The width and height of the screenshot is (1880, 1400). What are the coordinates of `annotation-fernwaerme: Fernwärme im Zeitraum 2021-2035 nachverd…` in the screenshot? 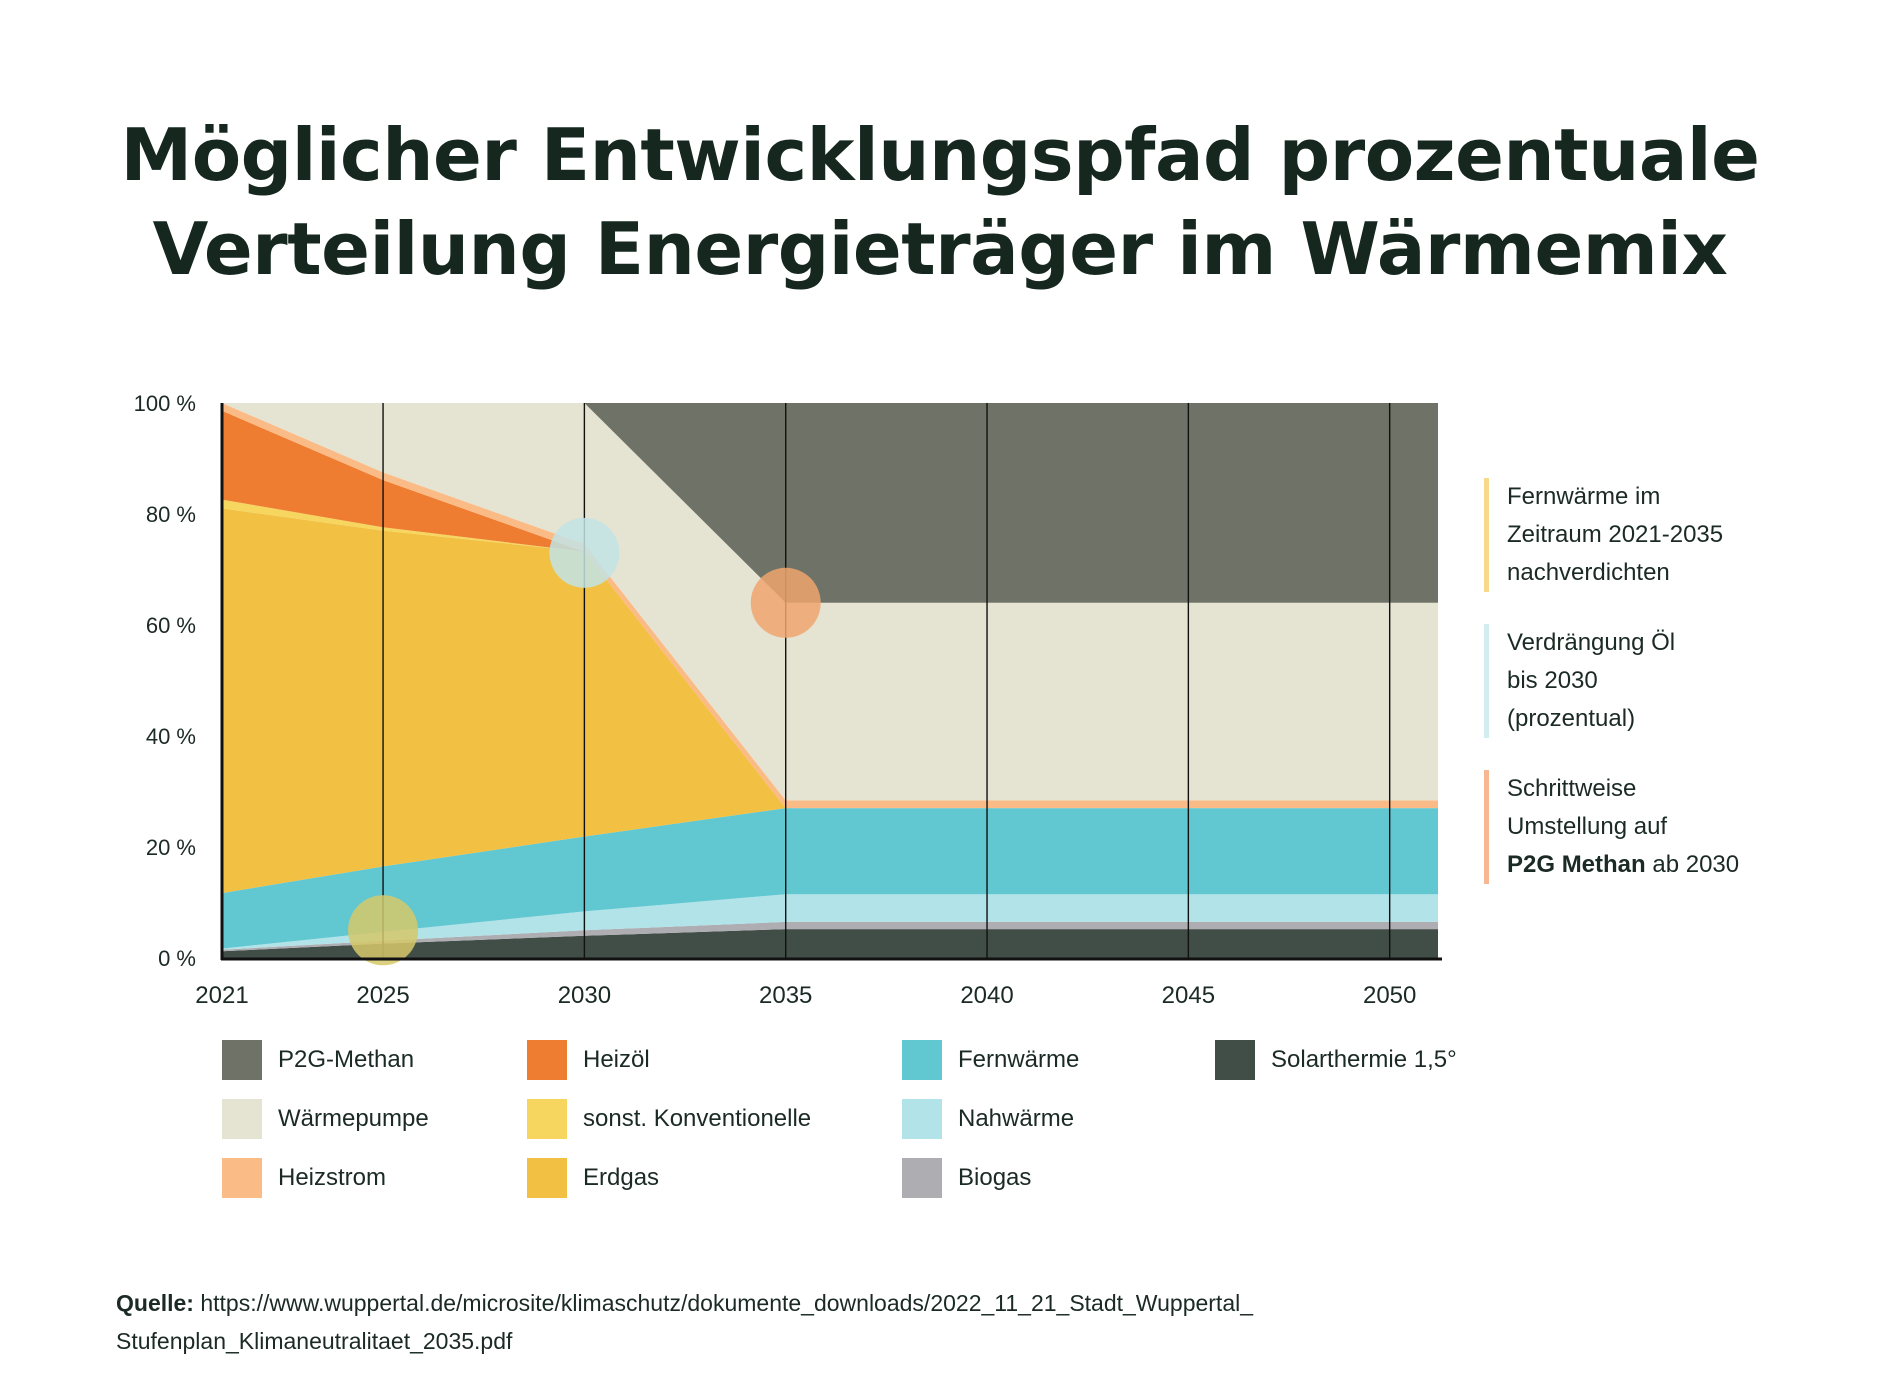 It's located at (1660, 535).